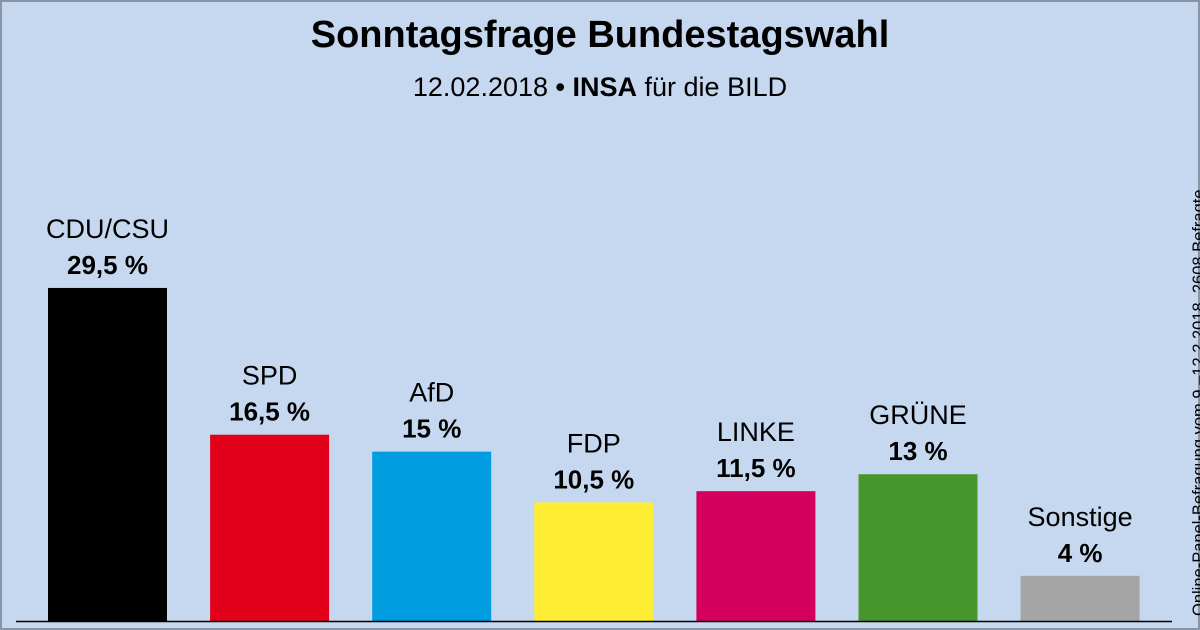 The height and width of the screenshot is (630, 1200). Describe the element at coordinates (716, 87) in the screenshot. I see `poll-client: für die BILD` at that location.